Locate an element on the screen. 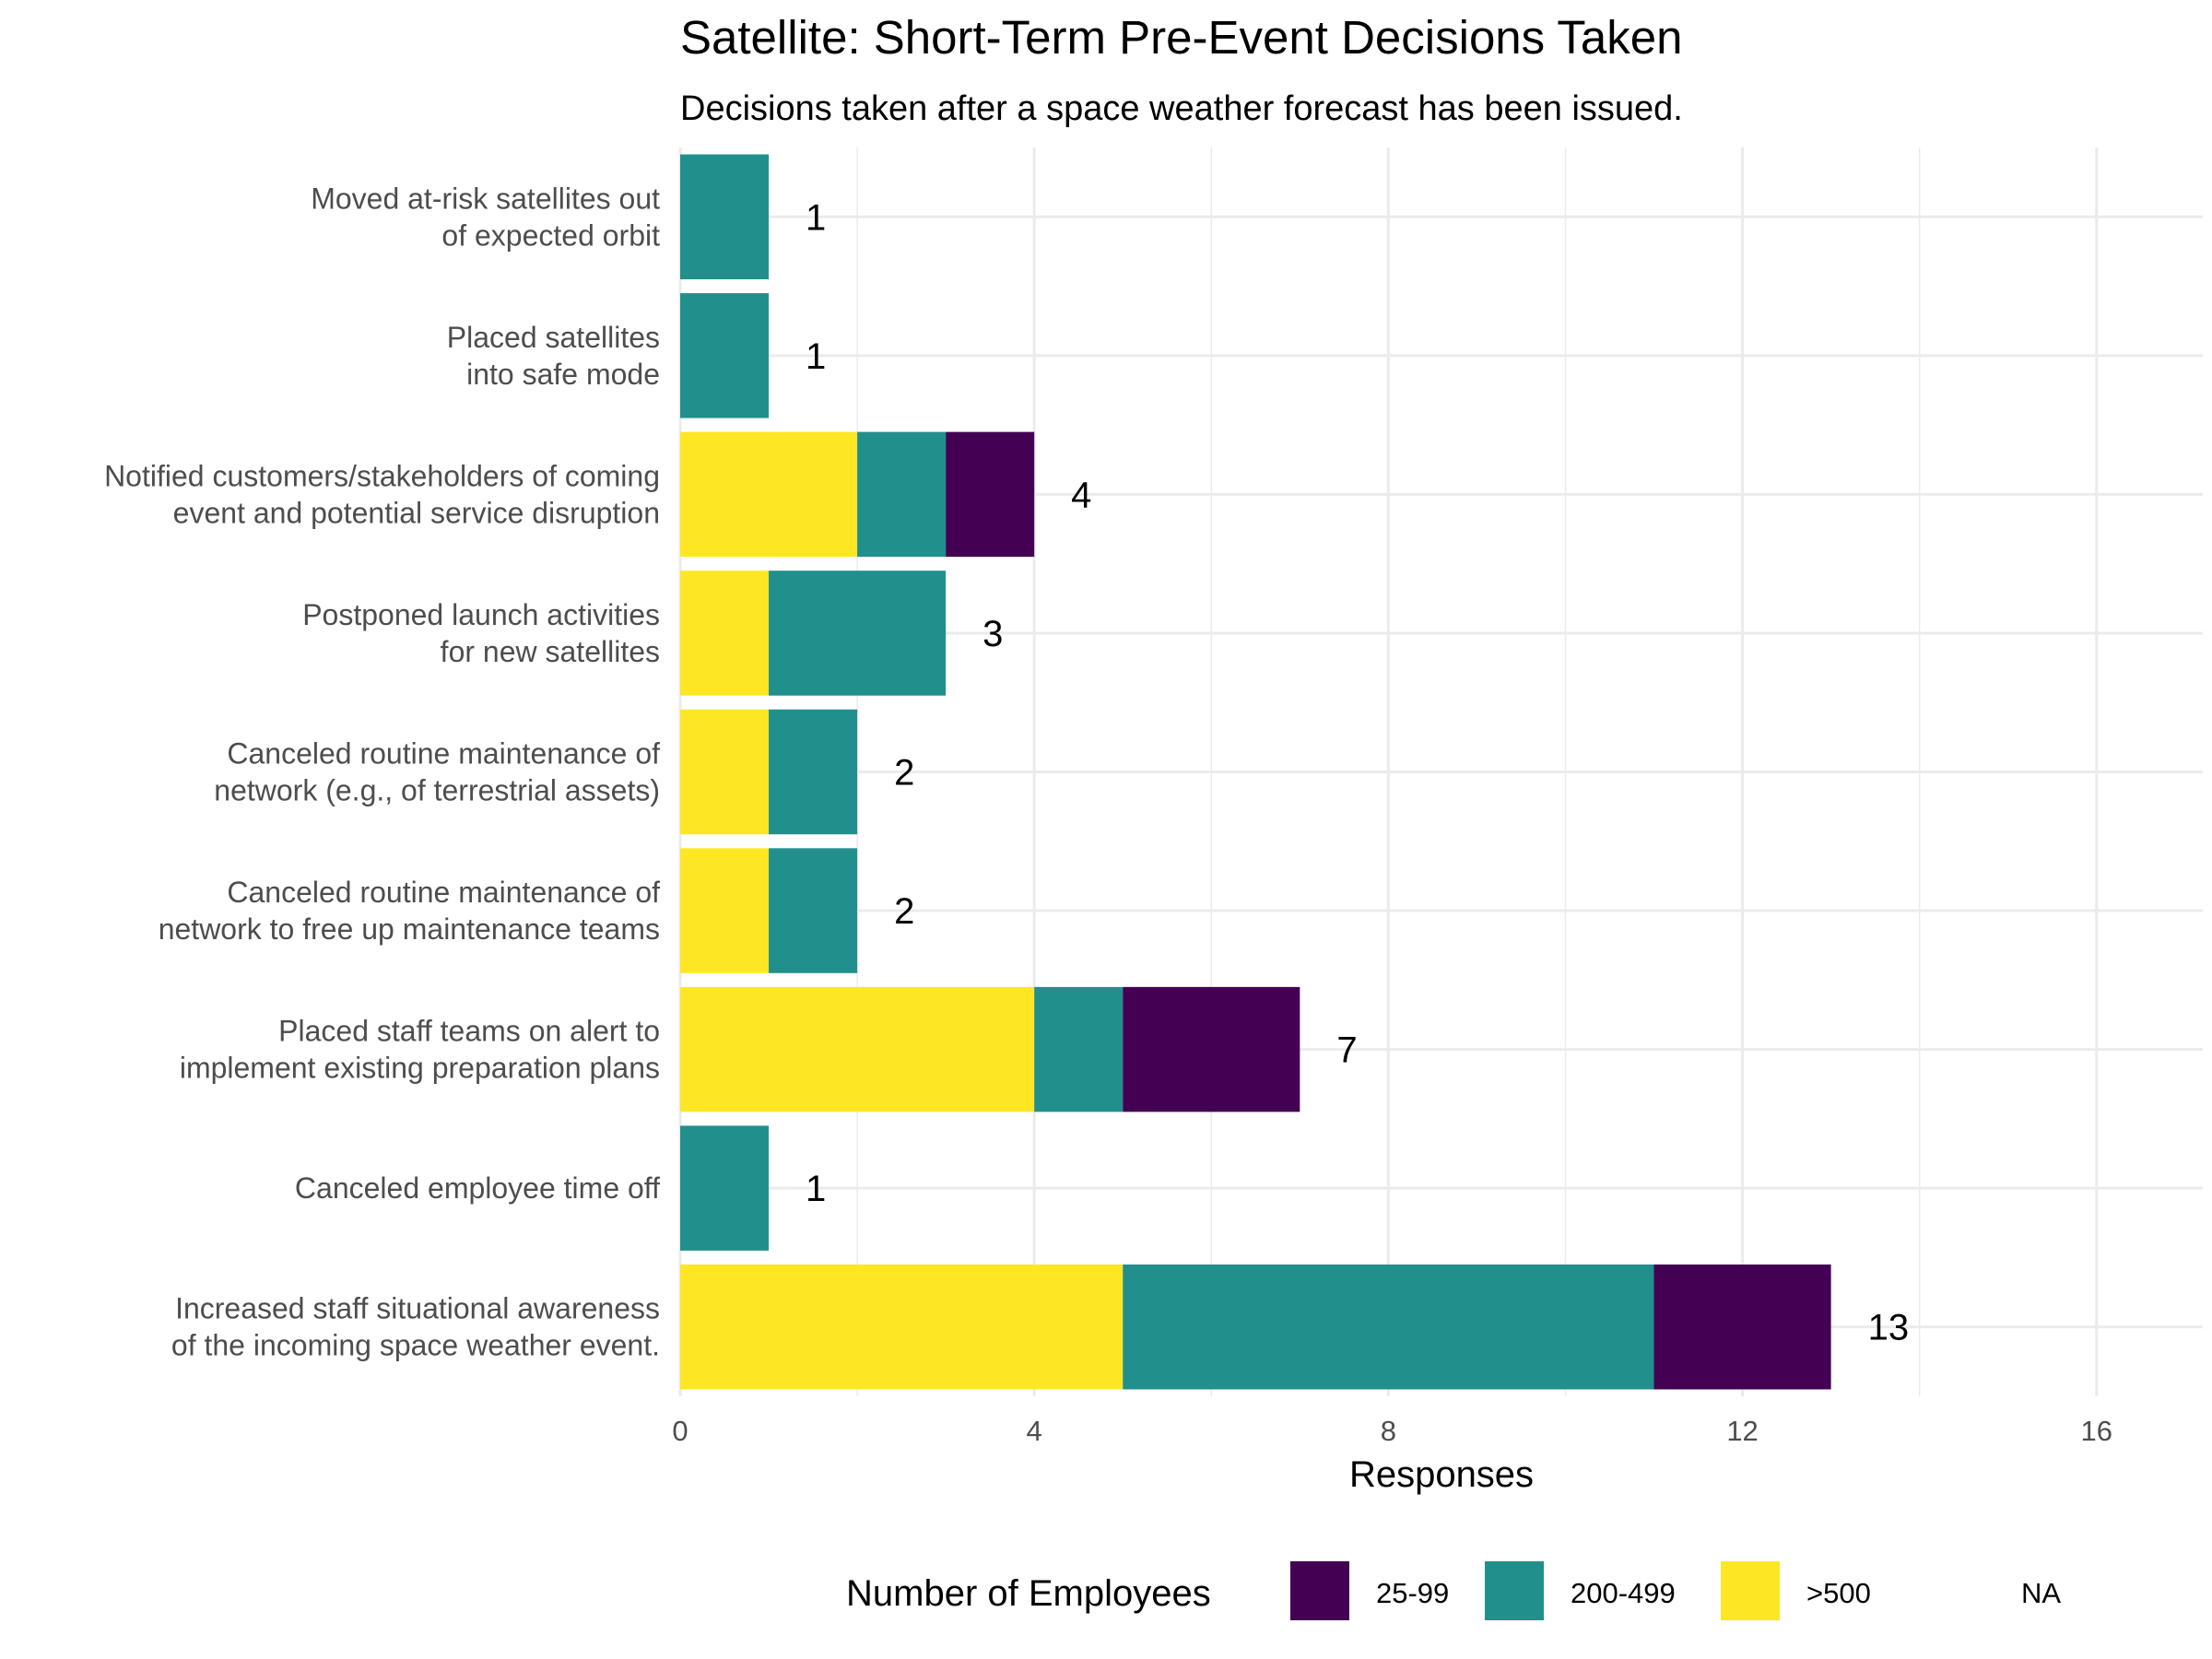 The height and width of the screenshot is (1659, 2212). data-label-total: 4 is located at coordinates (1081, 495).